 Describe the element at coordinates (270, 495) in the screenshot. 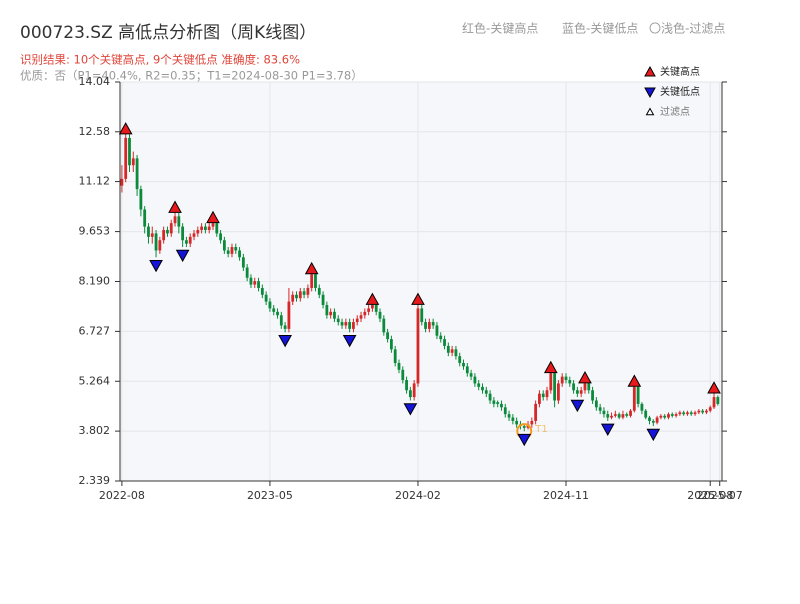

I see `x-tick-label: 2023-05` at that location.